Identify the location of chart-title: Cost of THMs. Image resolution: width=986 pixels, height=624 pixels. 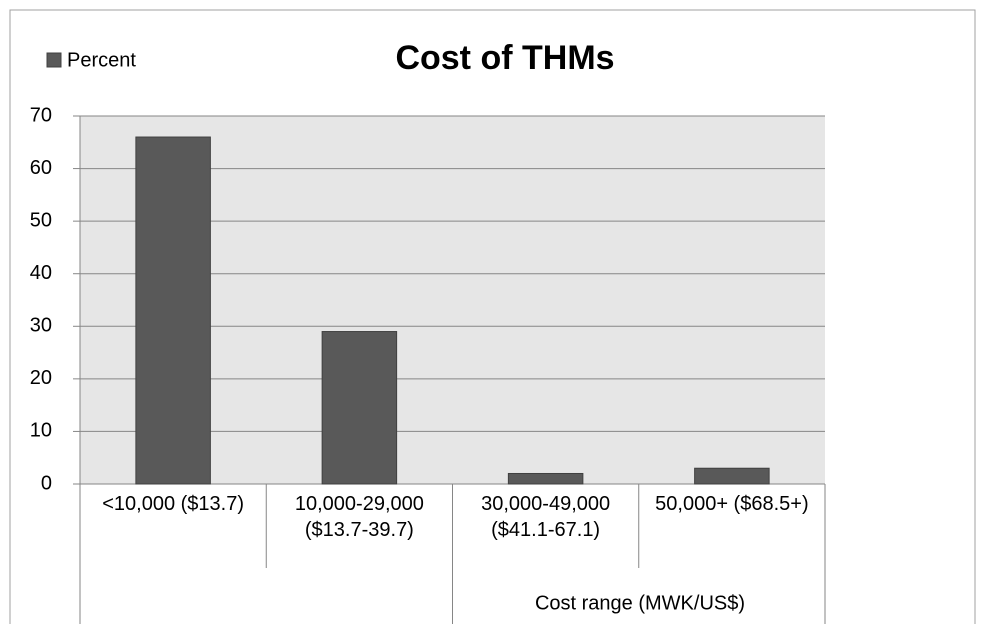
(504, 58).